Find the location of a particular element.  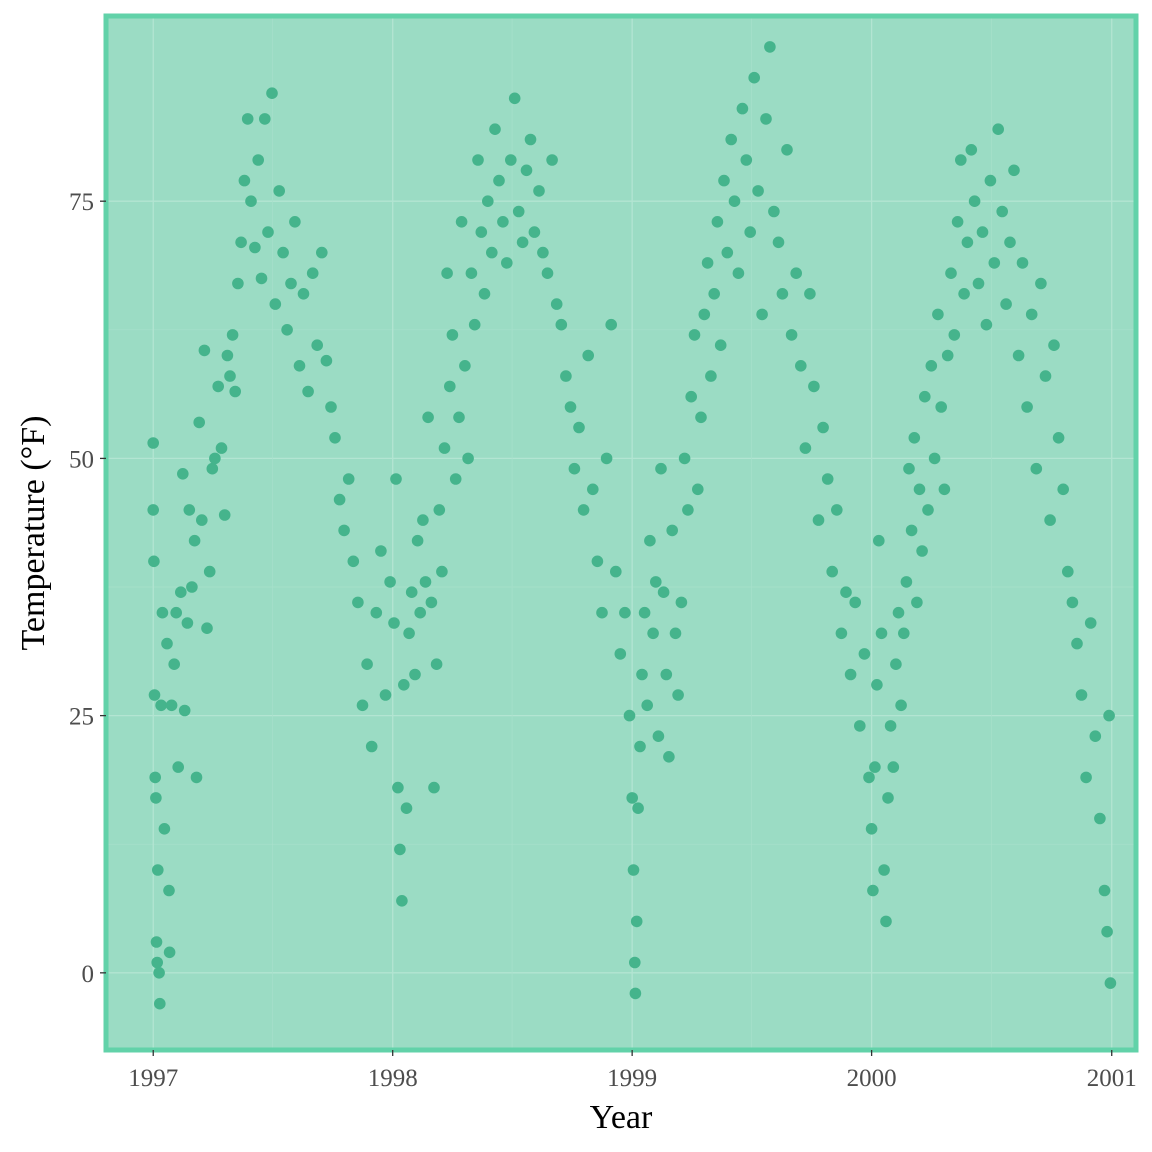

y-tick-label: 0 is located at coordinates (88, 974).